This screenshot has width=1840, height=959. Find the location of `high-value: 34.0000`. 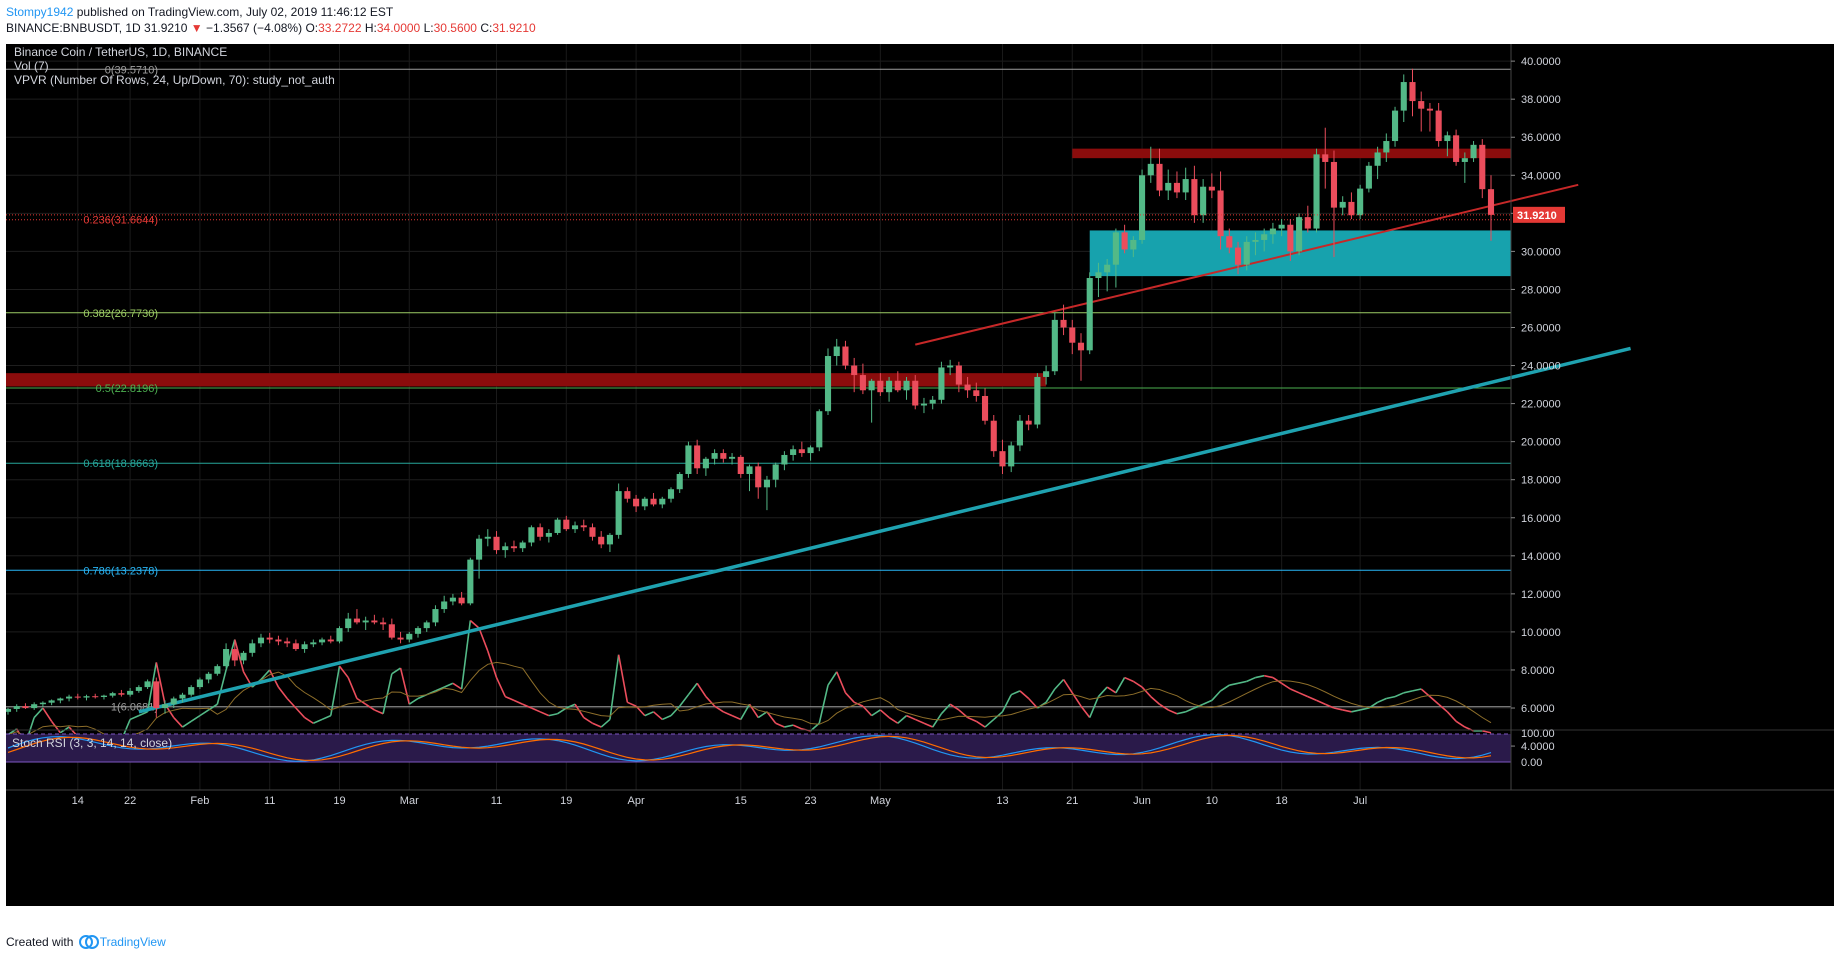

high-value: 34.0000 is located at coordinates (398, 28).